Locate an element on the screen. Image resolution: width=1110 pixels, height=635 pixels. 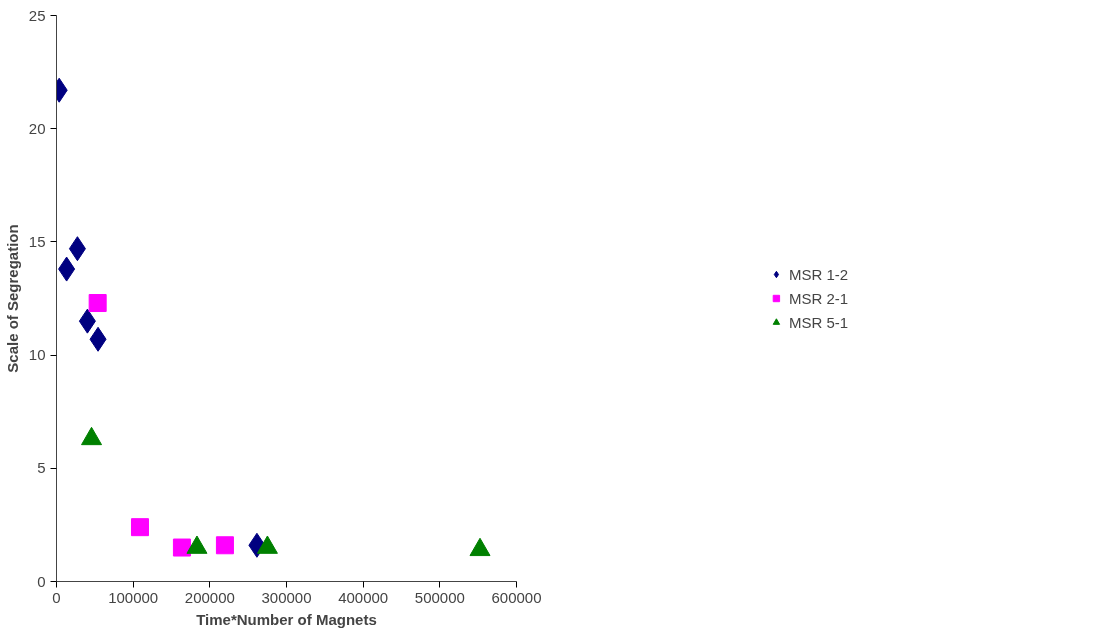
y-tick-label: 15 is located at coordinates (37, 241).